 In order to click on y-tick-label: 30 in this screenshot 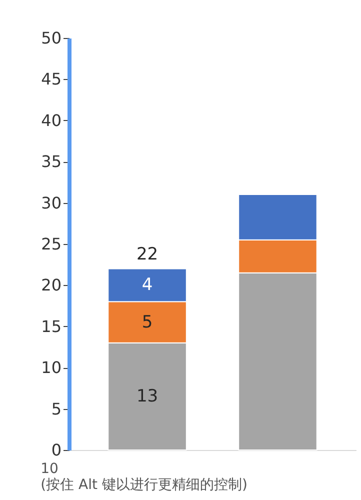, I will do `click(51, 202)`.